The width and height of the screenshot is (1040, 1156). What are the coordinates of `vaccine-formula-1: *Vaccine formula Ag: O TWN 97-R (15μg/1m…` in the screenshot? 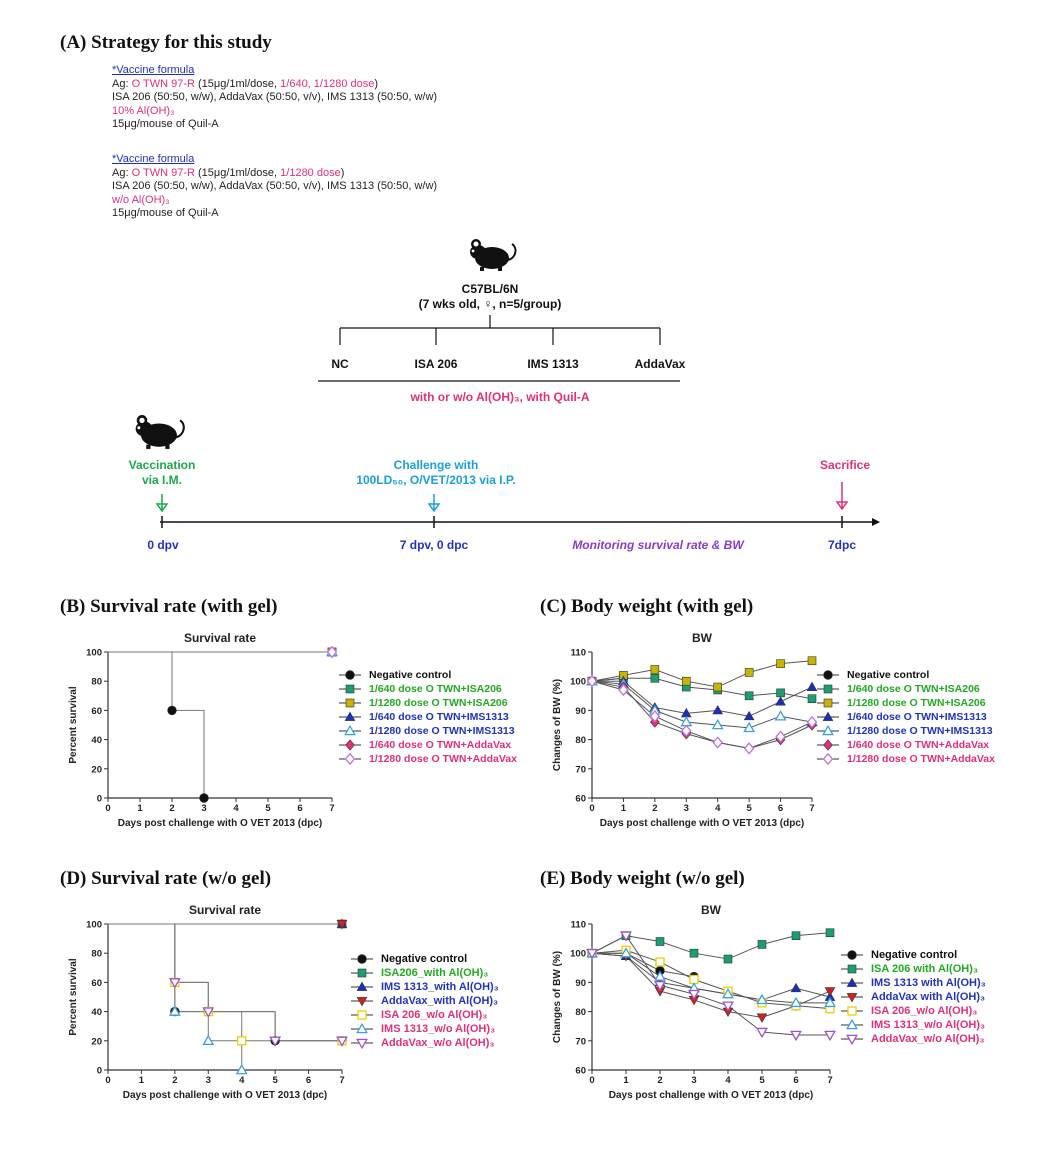 It's located at (274, 98).